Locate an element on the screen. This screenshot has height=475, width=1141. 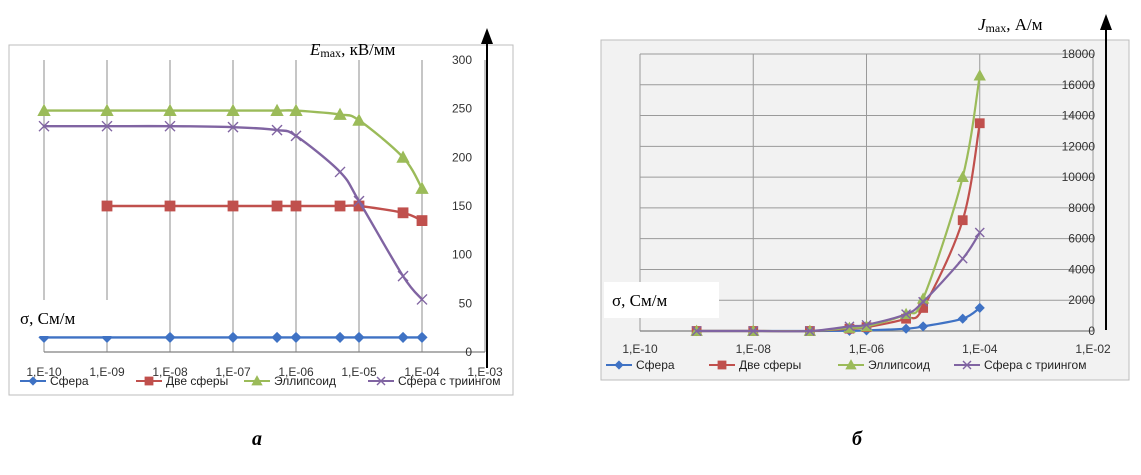
chart-a-y-title: Emax, кВ/мм is located at coordinates (352, 50).